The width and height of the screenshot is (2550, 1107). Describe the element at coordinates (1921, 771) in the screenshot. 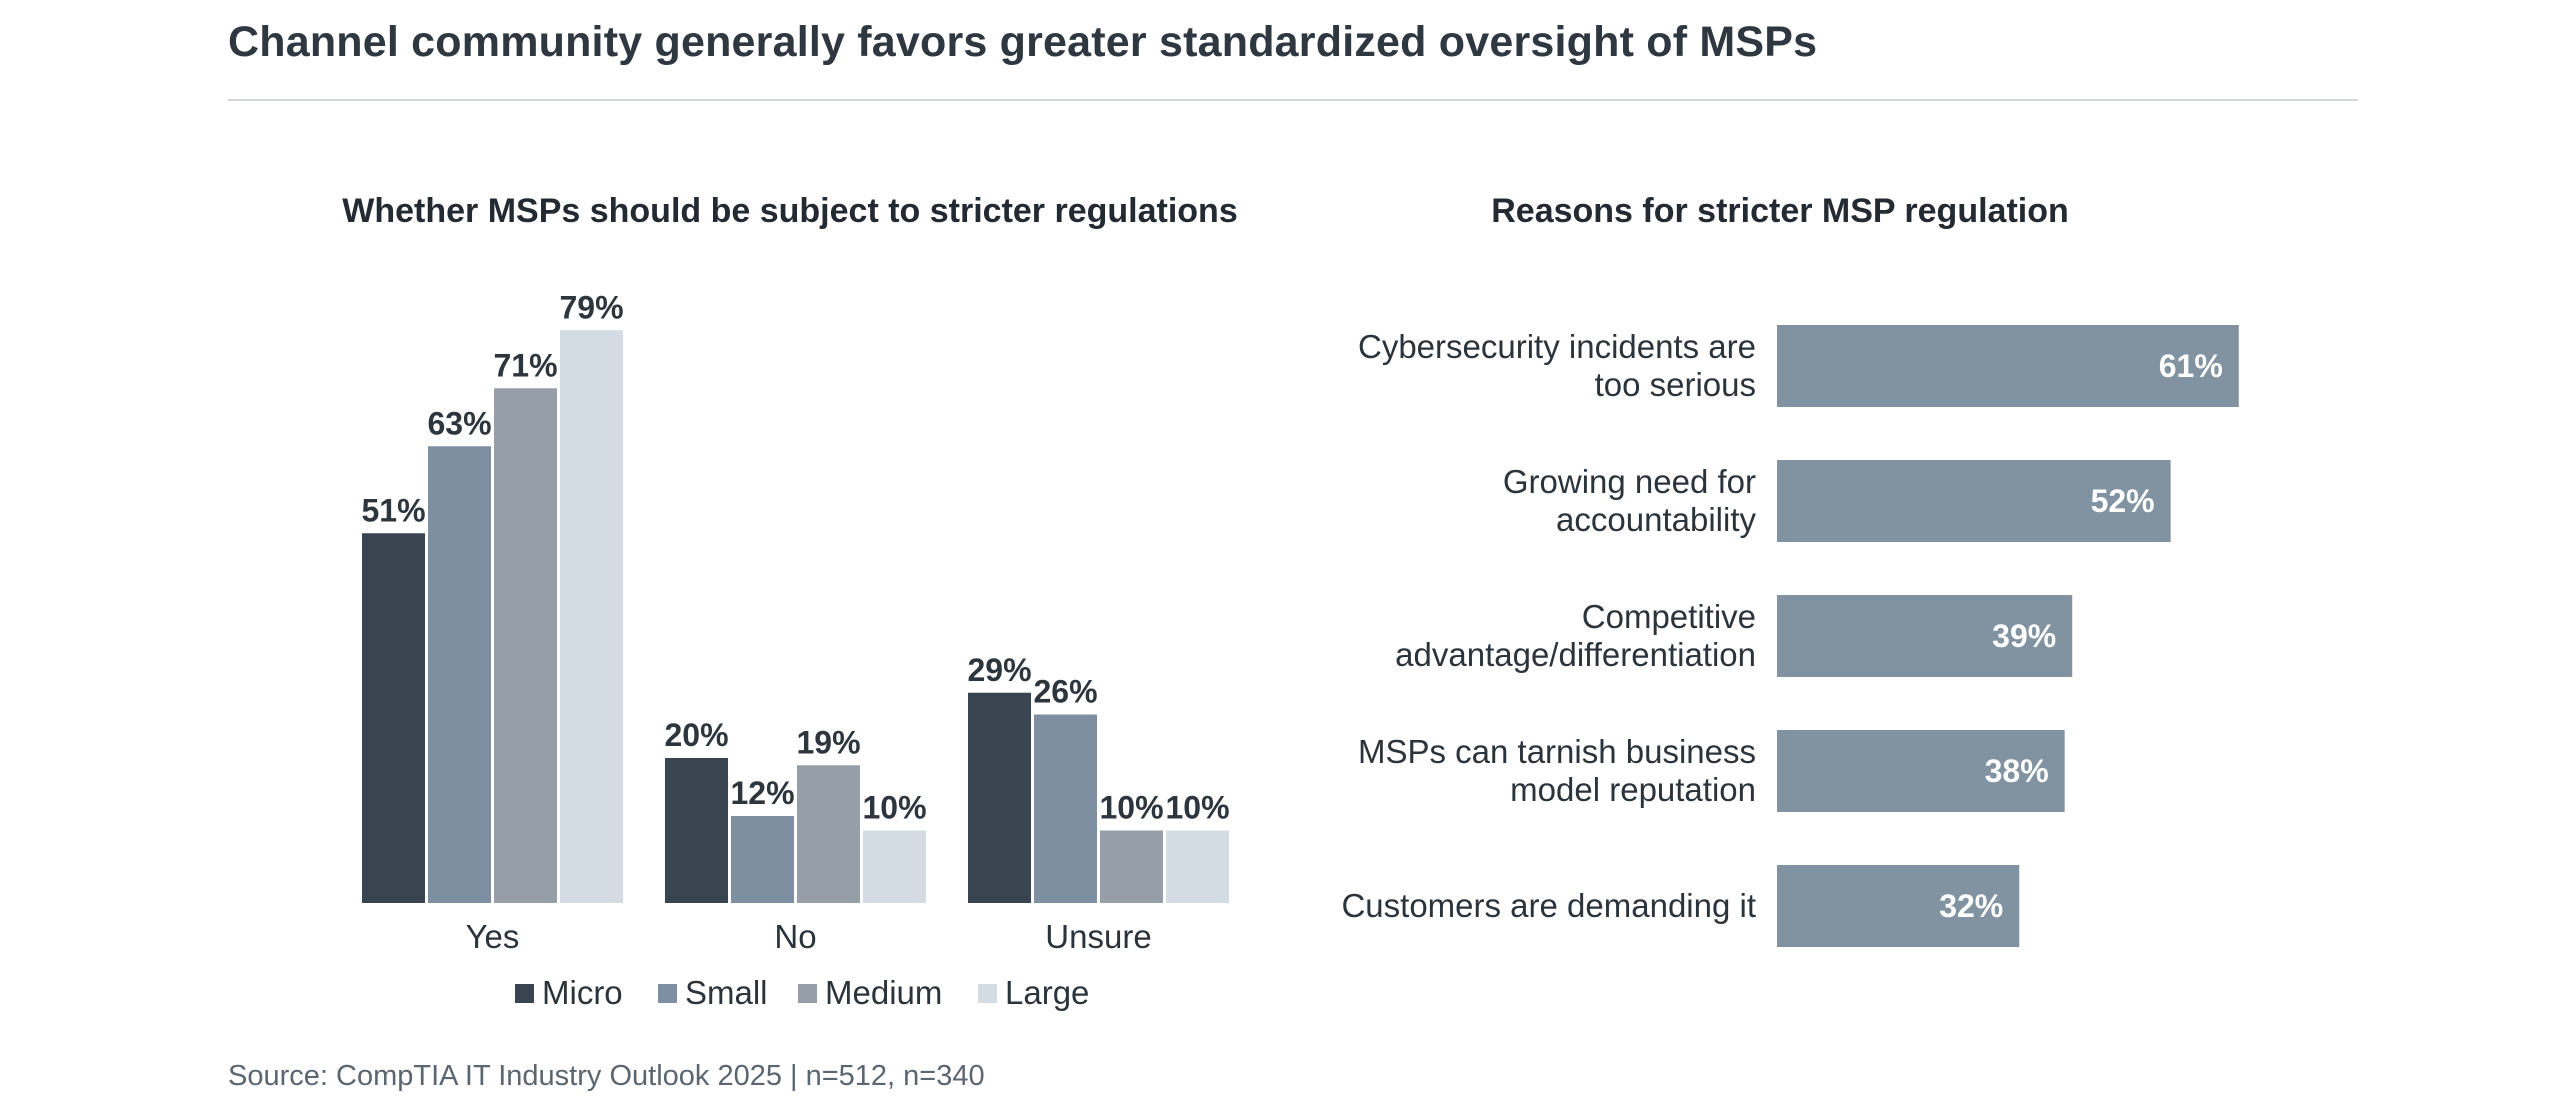

I see `hbar-msps-can-tarnish-business-model-reputation` at that location.